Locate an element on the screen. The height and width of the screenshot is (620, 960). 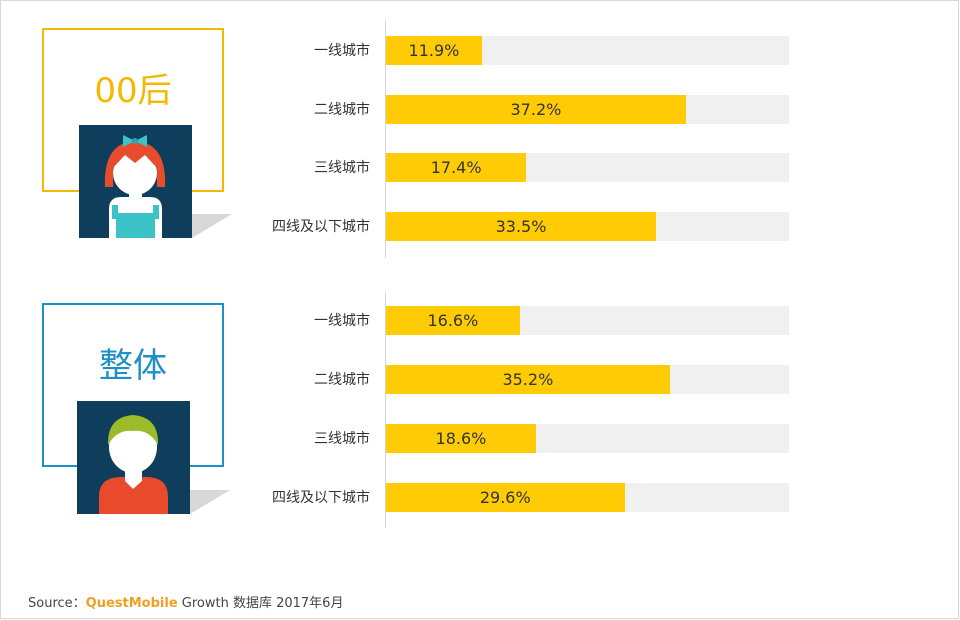
bar-track: 29.6% is located at coordinates (587, 497).